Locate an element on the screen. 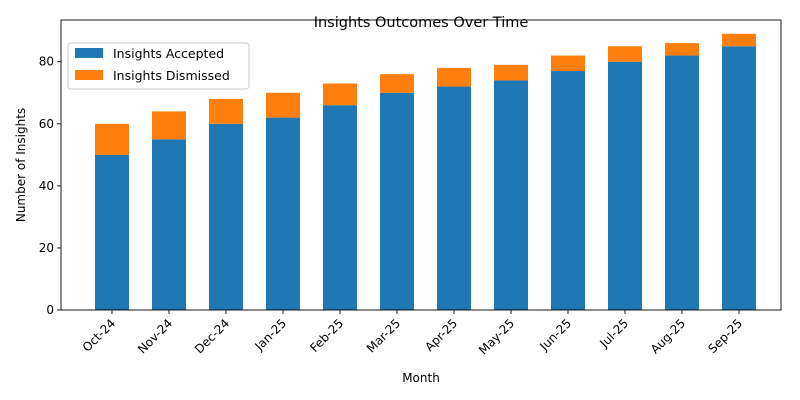 Image resolution: width=800 pixels, height=400 pixels. y-tick-label: 0 is located at coordinates (50, 310).